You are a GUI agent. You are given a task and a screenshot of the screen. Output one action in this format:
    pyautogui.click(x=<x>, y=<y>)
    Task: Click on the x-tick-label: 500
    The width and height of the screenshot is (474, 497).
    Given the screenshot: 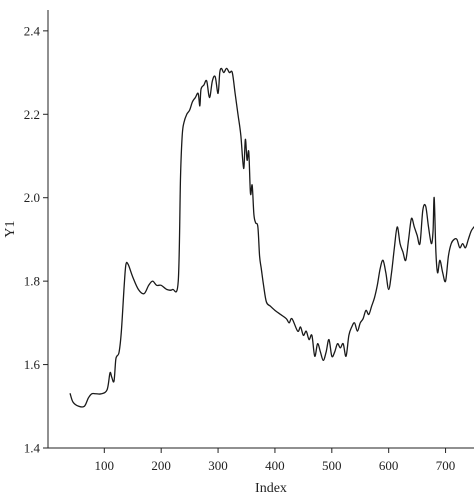 What is the action you would take?
    pyautogui.click(x=332, y=465)
    